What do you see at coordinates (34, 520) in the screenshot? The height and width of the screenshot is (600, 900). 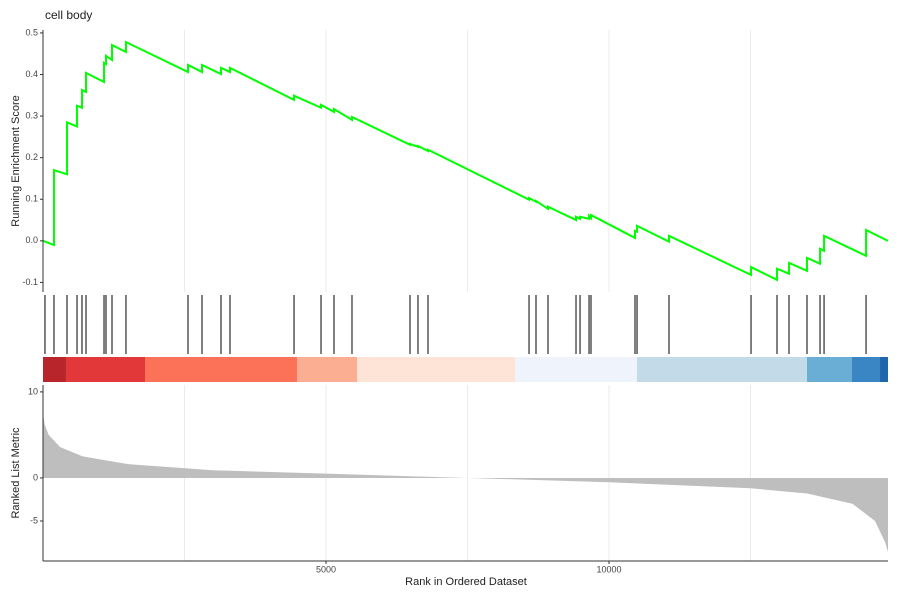 I see `y-tick-label: -5` at bounding box center [34, 520].